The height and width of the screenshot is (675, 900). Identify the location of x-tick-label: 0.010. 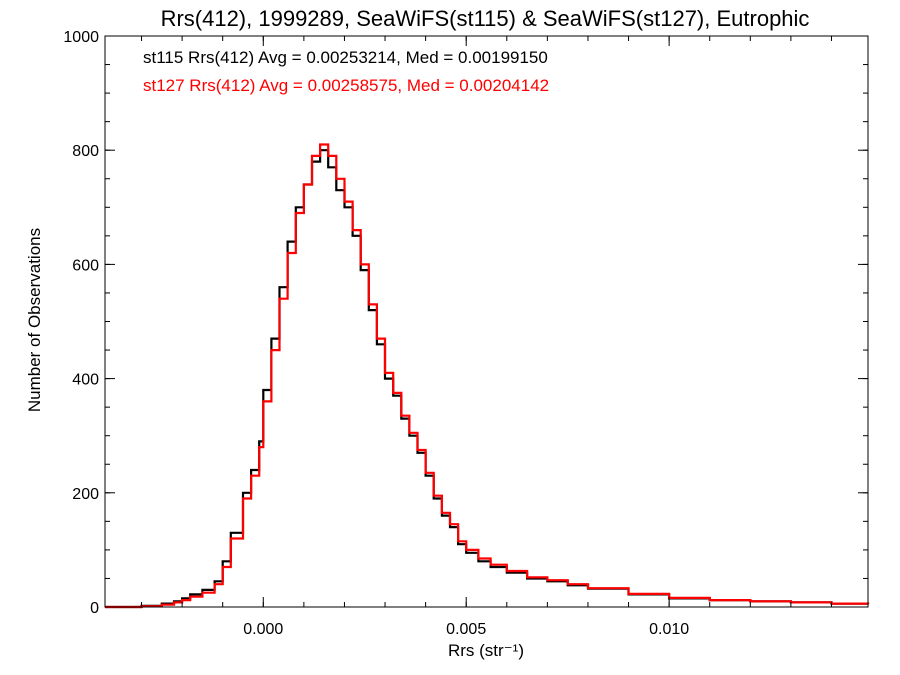
(669, 629).